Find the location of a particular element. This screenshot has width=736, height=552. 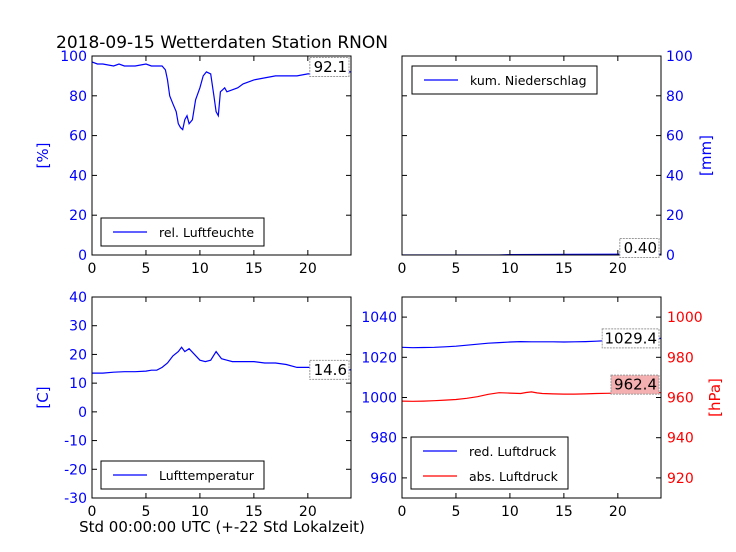

humidity-legend-label: rel. Luftfeuchte is located at coordinates (206, 232).